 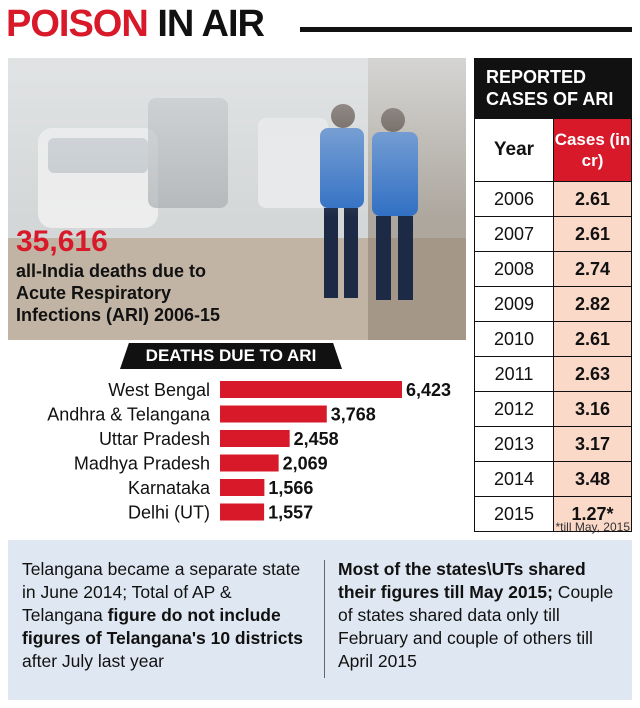 I want to click on year-cell: 2007, so click(x=514, y=234).